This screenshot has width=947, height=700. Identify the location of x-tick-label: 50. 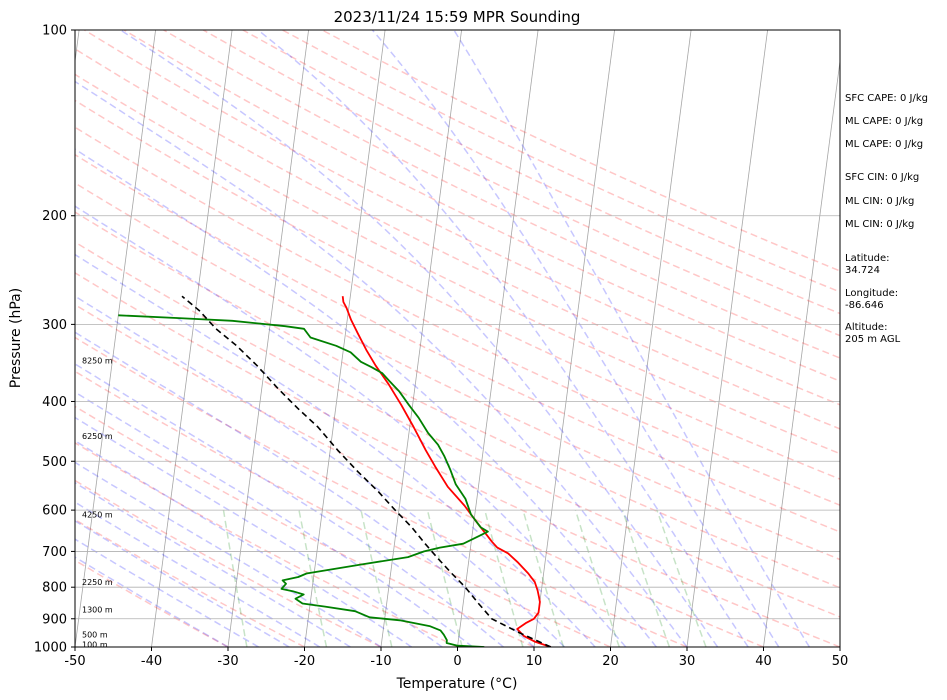
(840, 661).